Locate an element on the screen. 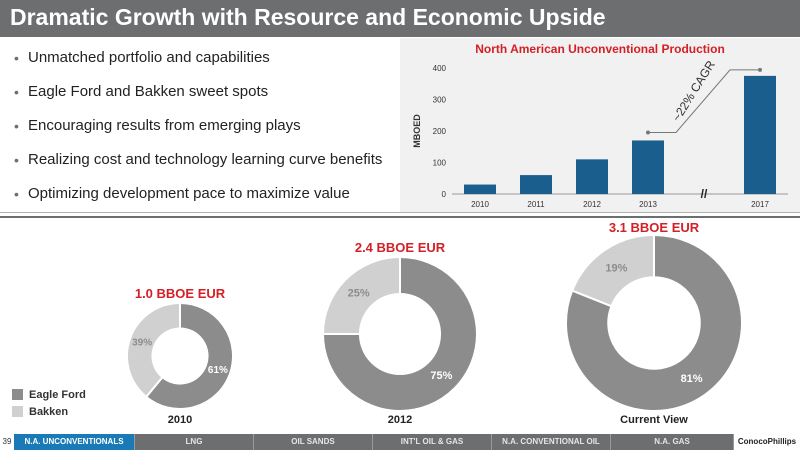  legend-item-eagle-ford: Eagle Ford is located at coordinates (49, 394).